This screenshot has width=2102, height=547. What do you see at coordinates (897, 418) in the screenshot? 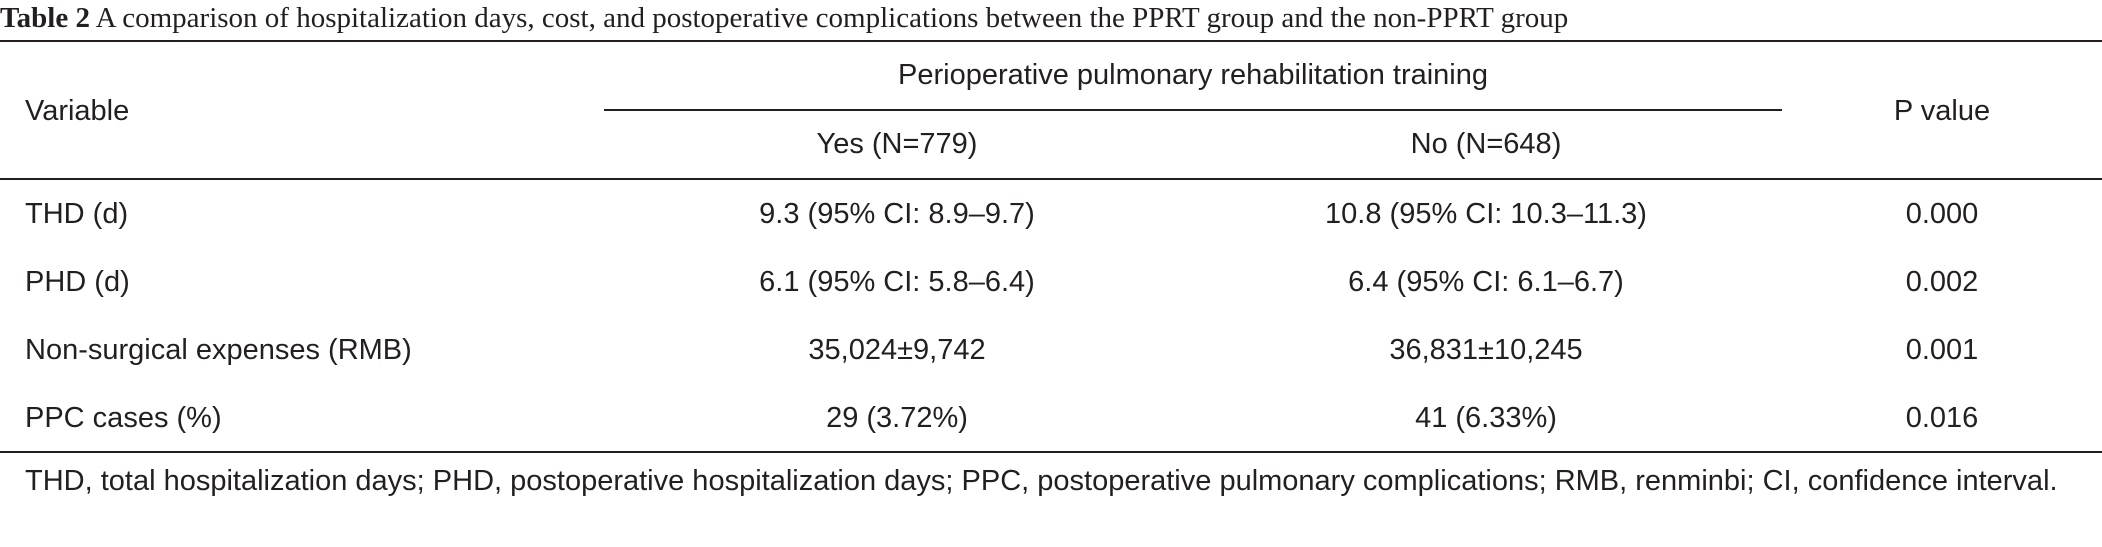
I see `cell-yes: 29 (3.72%)` at bounding box center [897, 418].